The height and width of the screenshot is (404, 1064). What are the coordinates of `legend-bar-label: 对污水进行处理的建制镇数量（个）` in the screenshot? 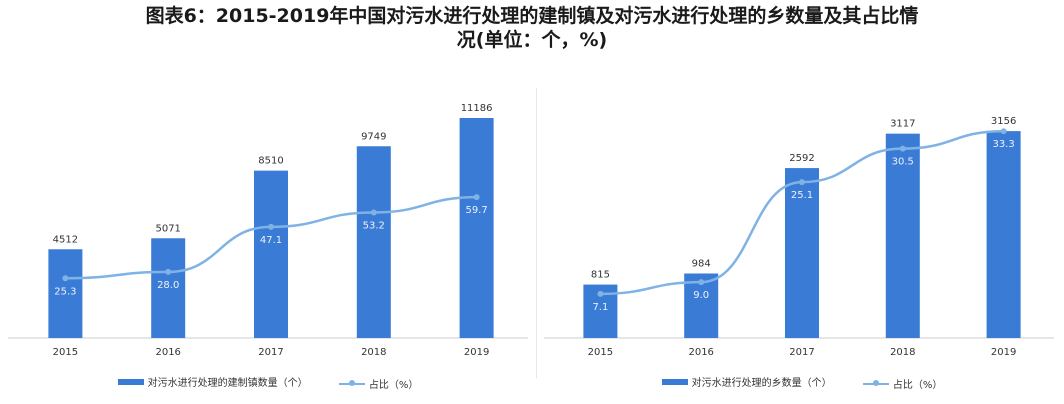 It's located at (227, 383).